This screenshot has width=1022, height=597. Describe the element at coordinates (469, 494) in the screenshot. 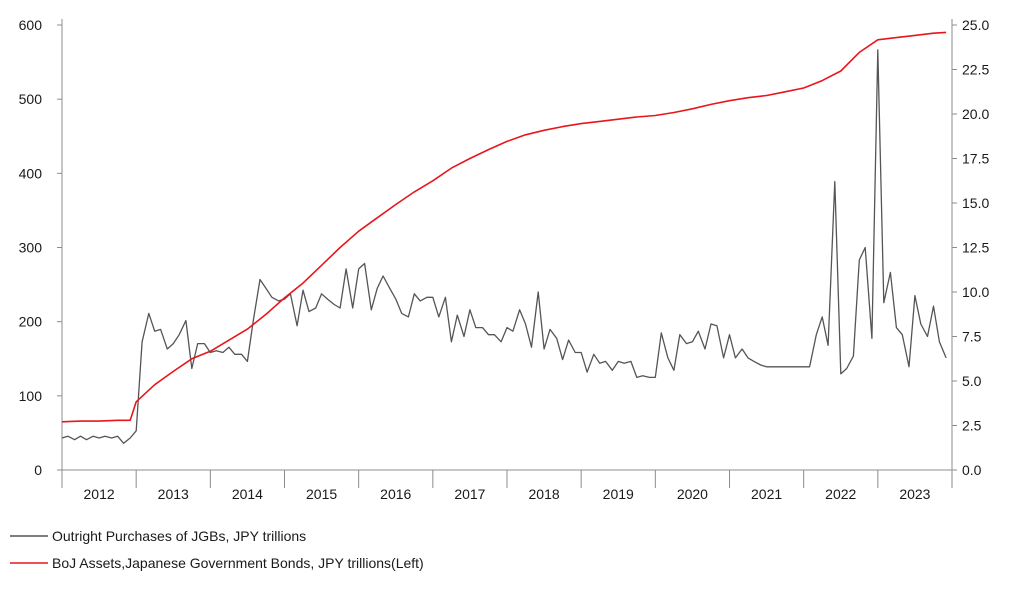

I see `x-tick-label: 2017` at that location.